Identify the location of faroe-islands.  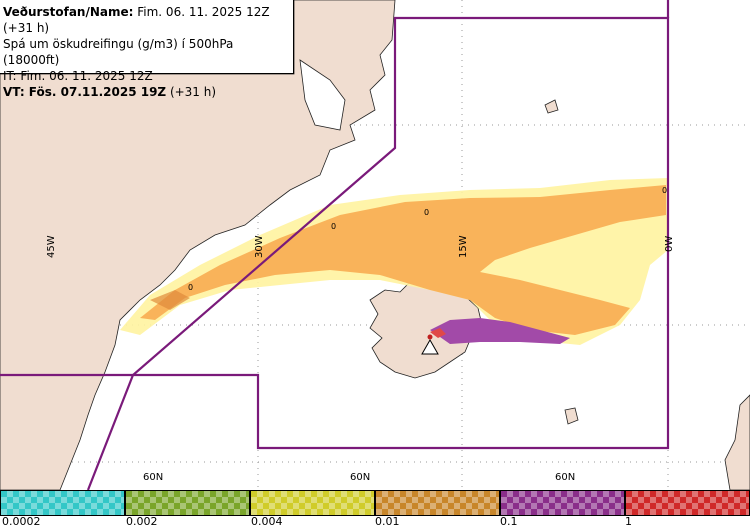
(571, 416).